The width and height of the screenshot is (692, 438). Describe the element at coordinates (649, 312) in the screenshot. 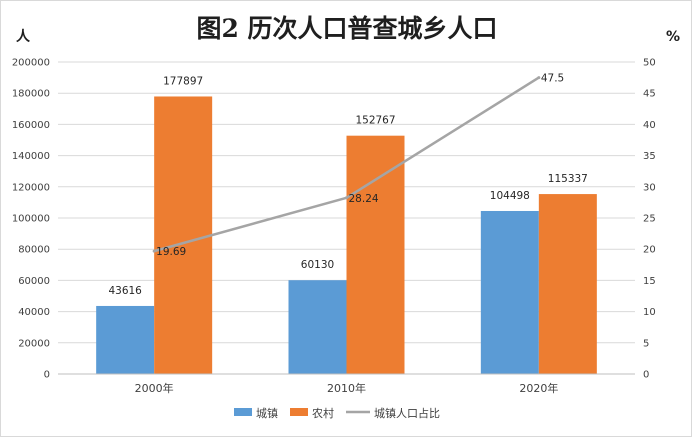

I see `y-right-tick-label: 10` at that location.